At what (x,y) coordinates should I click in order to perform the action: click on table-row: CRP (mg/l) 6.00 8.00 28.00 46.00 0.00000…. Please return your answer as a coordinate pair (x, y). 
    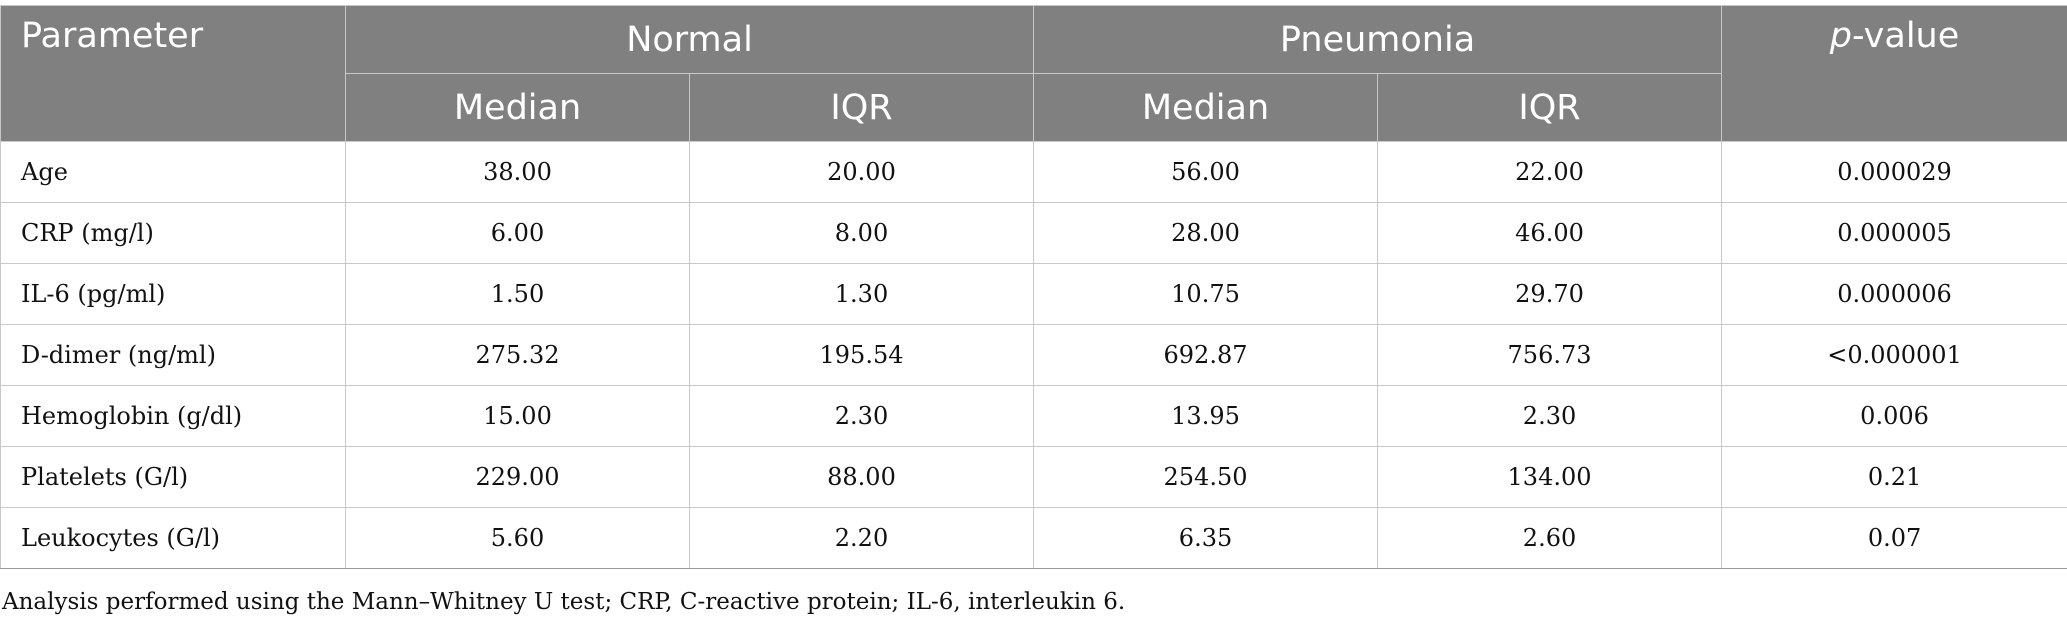
    Looking at the image, I should click on (1033, 233).